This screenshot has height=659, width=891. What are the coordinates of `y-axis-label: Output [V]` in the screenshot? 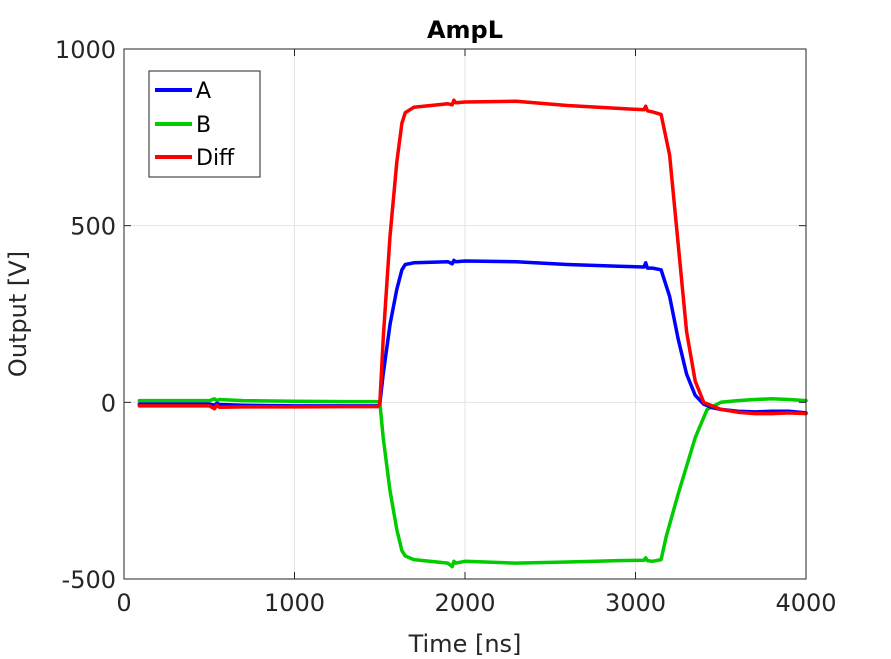 It's located at (18, 314).